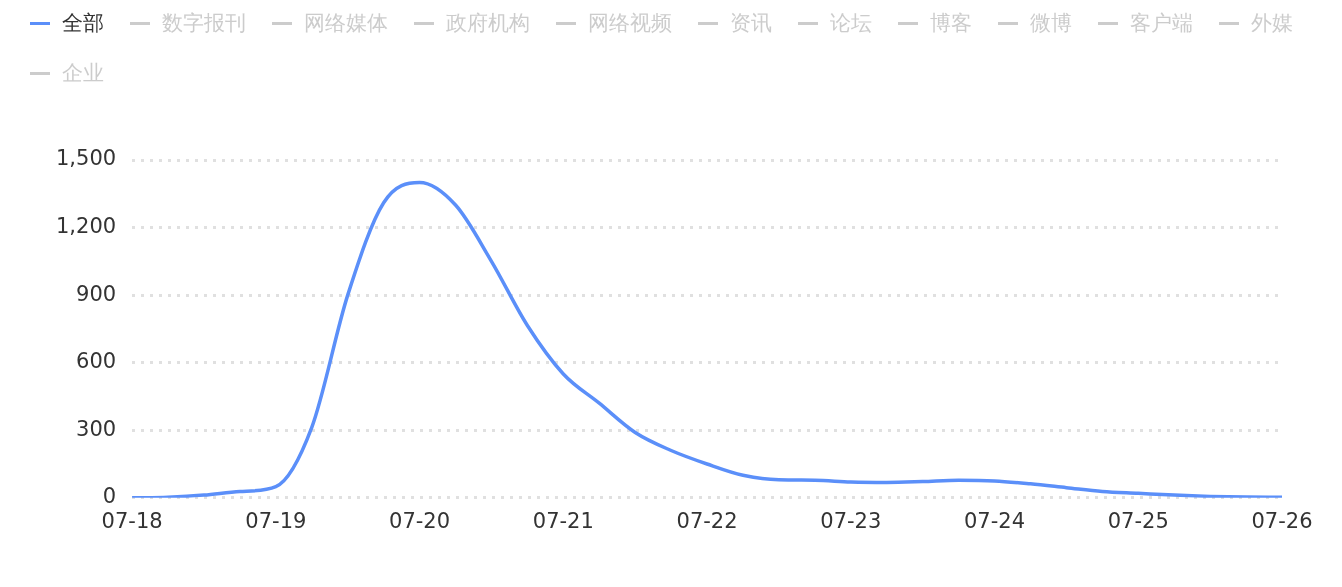 The image size is (1342, 587). I want to click on x-tick-label: 07-23, so click(851, 520).